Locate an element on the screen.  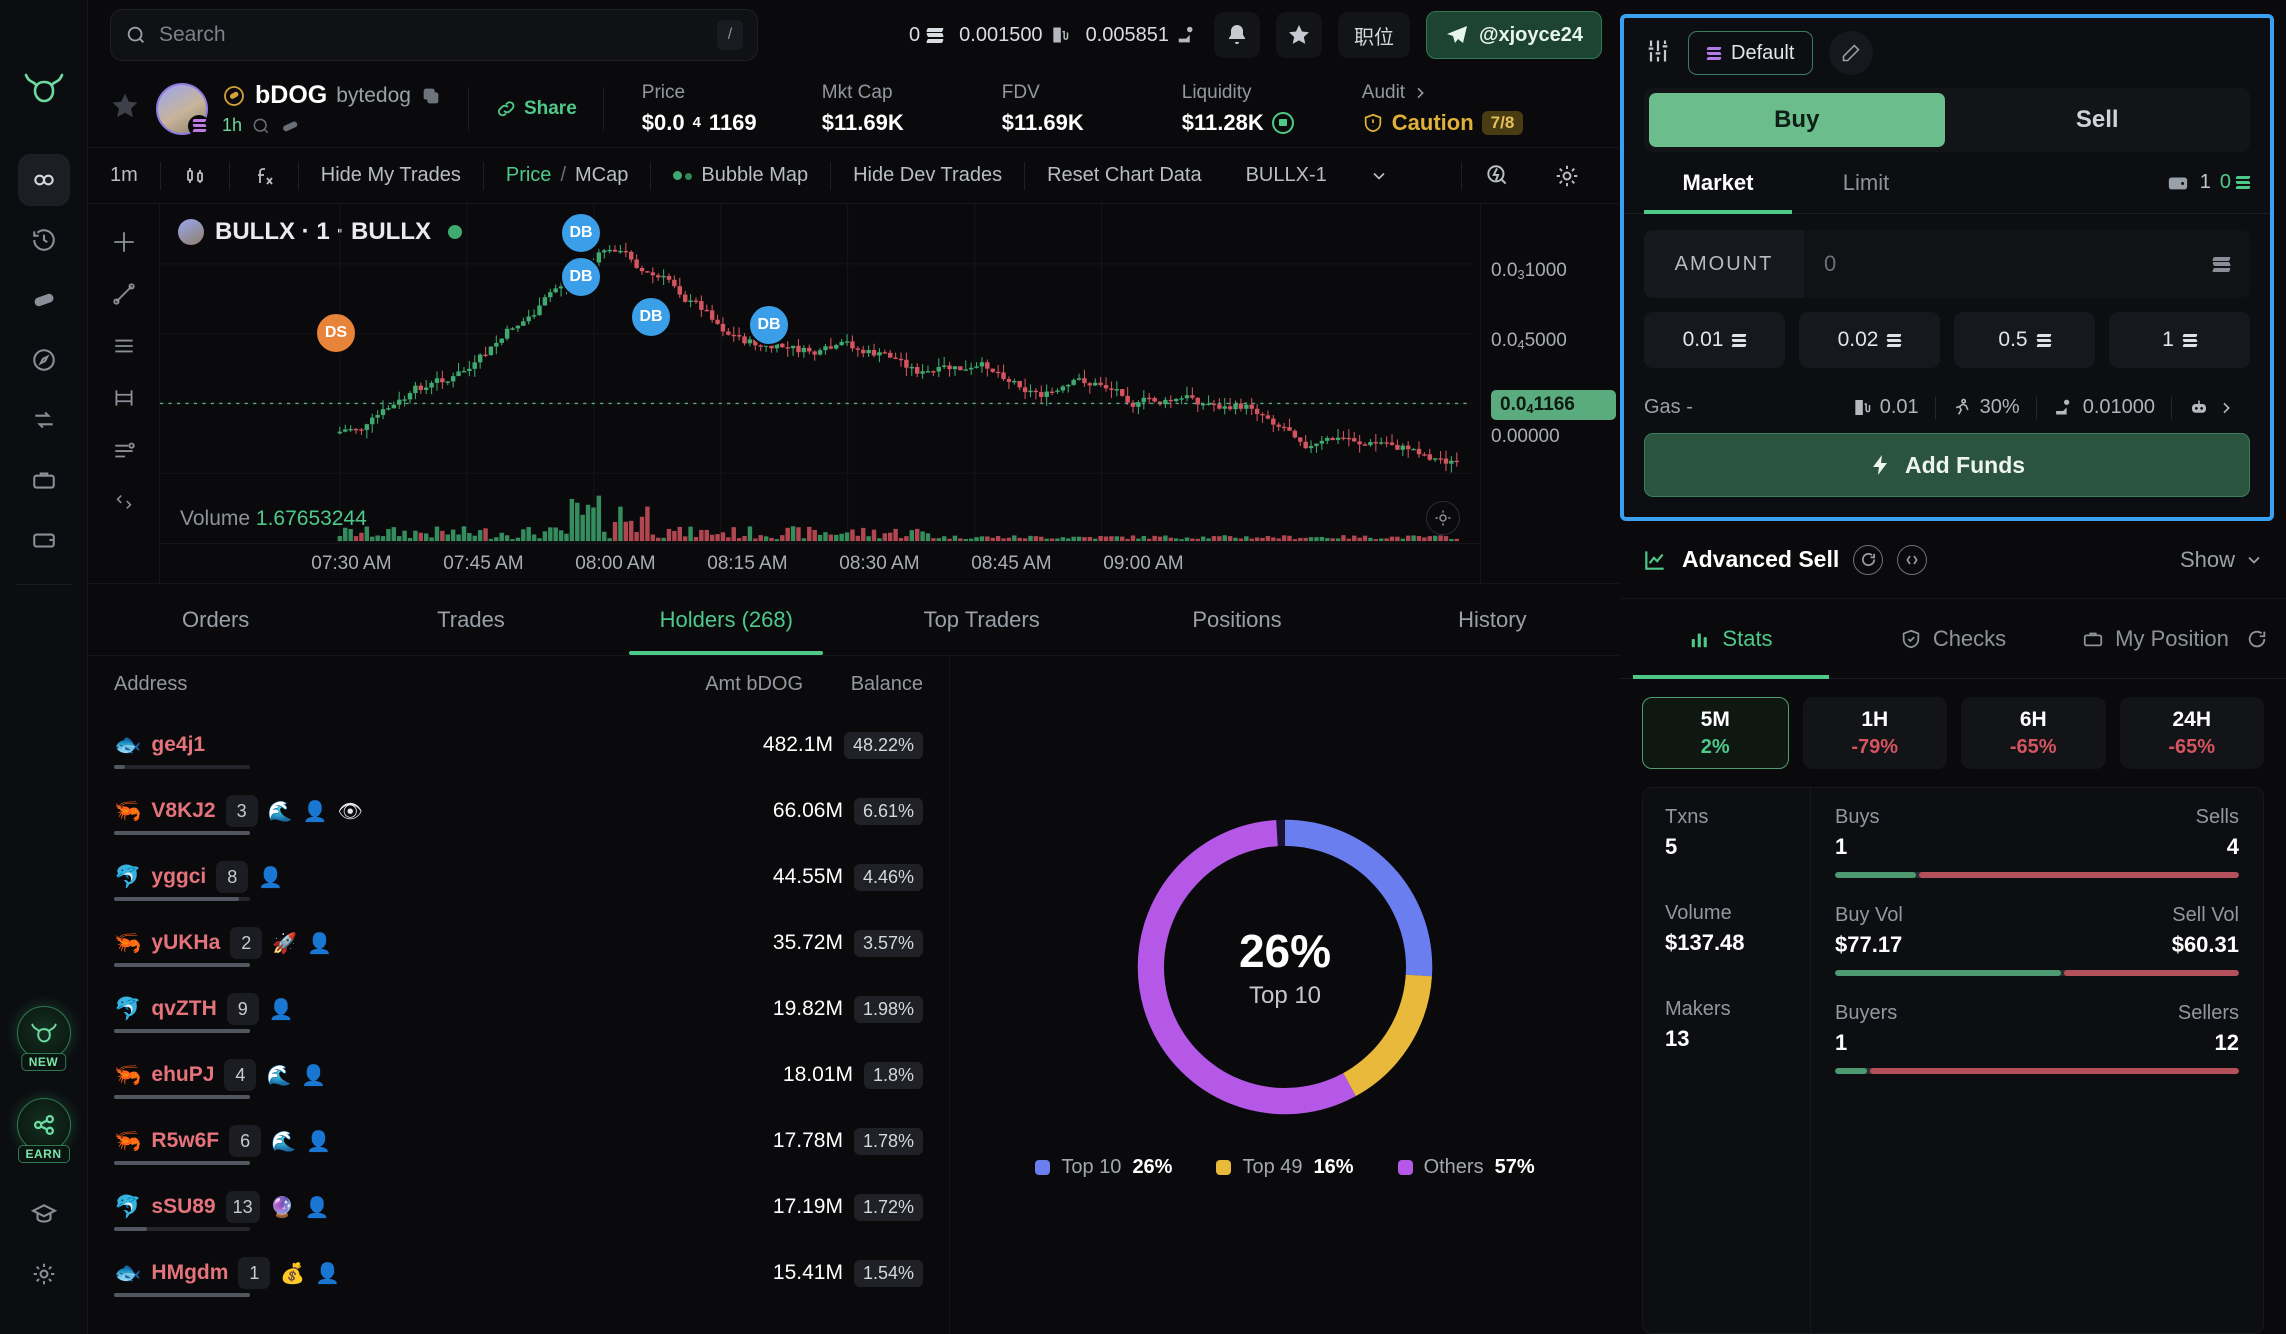
sidebar-item-settings is located at coordinates (44, 1274).